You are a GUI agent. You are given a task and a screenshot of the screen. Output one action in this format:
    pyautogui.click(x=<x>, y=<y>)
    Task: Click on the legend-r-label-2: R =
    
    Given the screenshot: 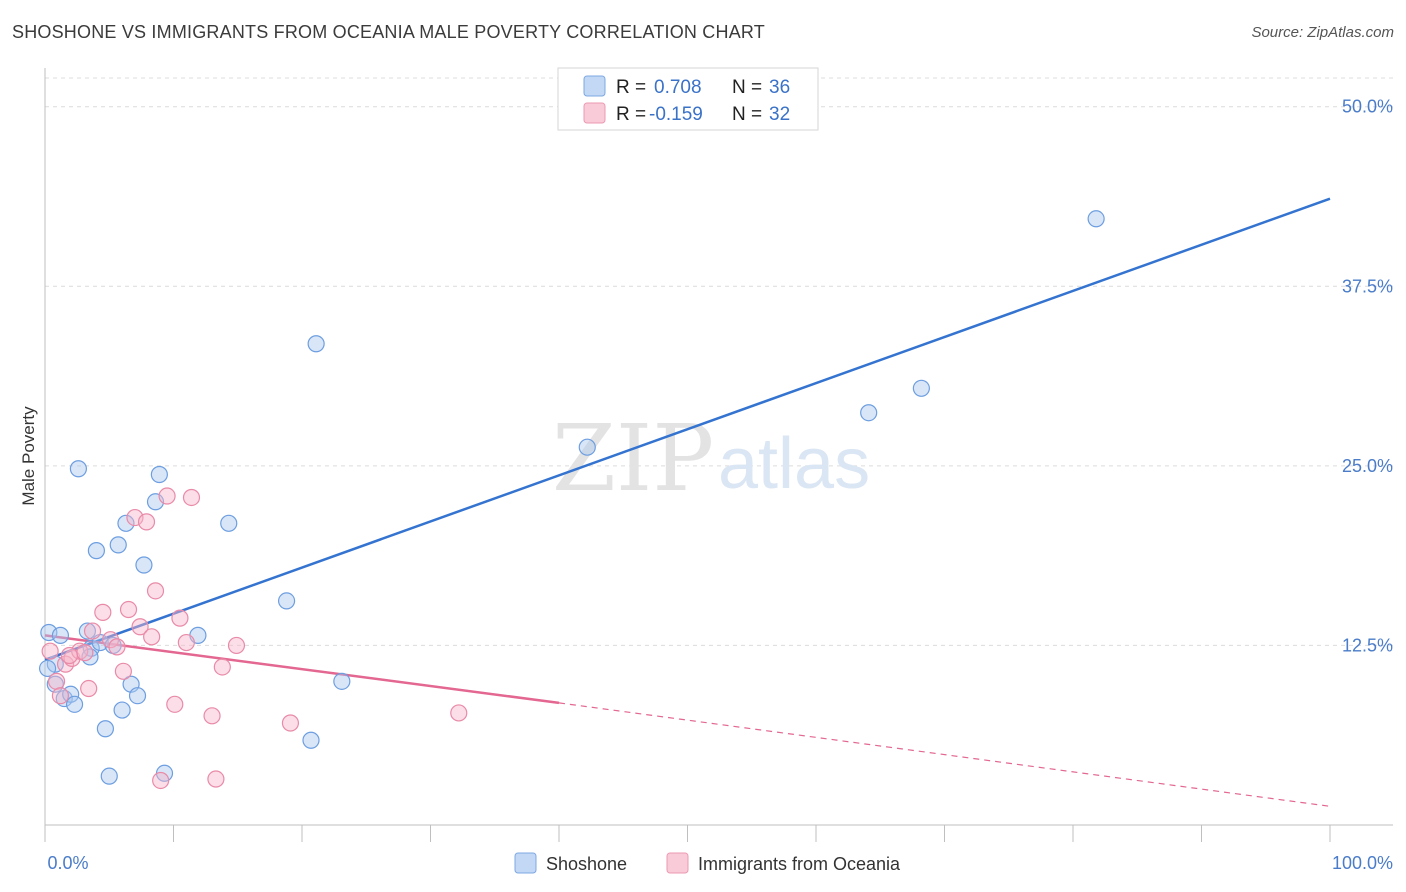 What is the action you would take?
    pyautogui.click(x=631, y=114)
    